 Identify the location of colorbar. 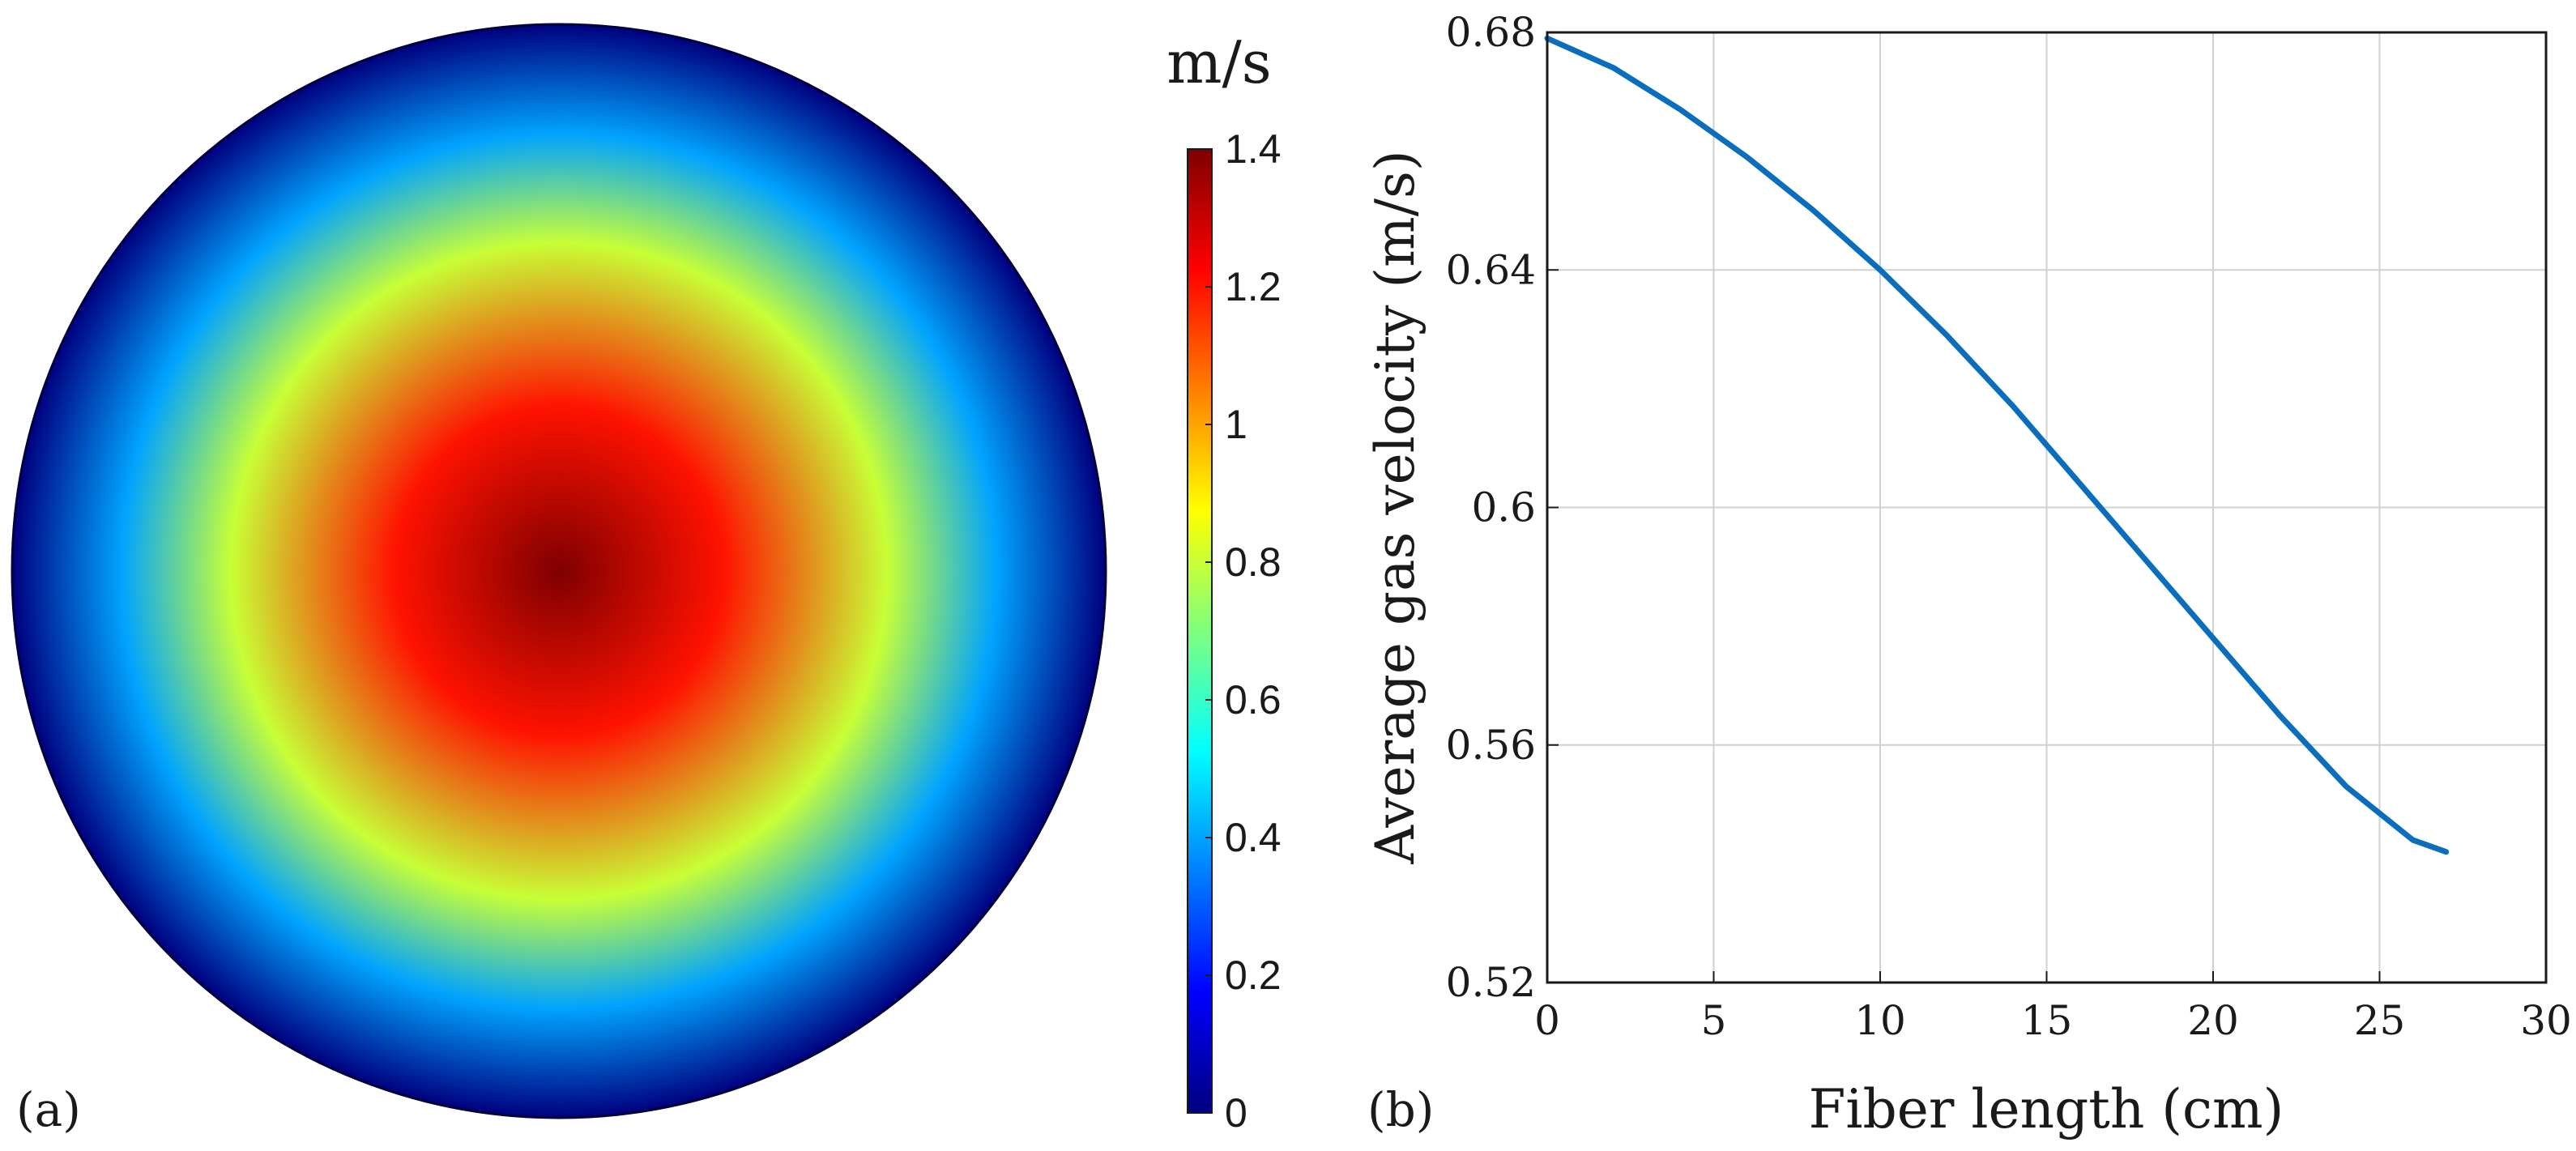
(1200, 631).